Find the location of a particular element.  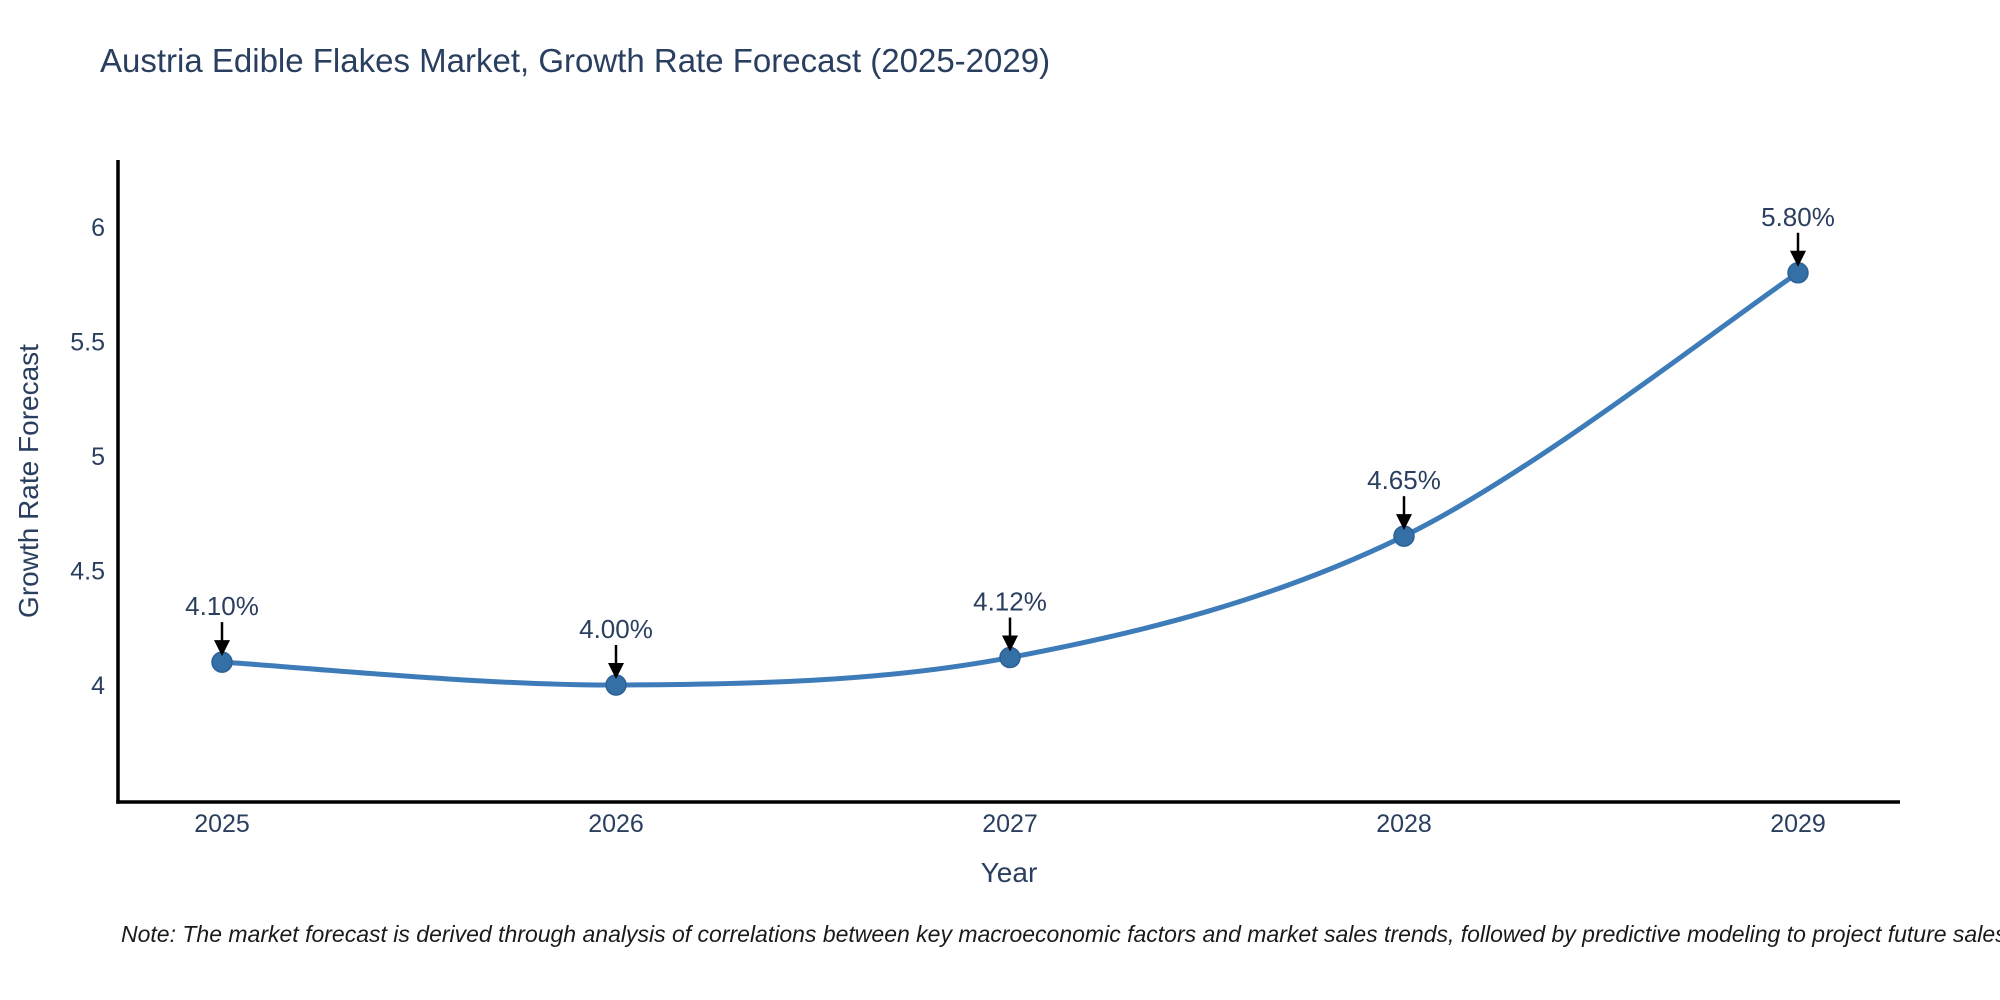

point-value-label: 4.12% is located at coordinates (1010, 602).